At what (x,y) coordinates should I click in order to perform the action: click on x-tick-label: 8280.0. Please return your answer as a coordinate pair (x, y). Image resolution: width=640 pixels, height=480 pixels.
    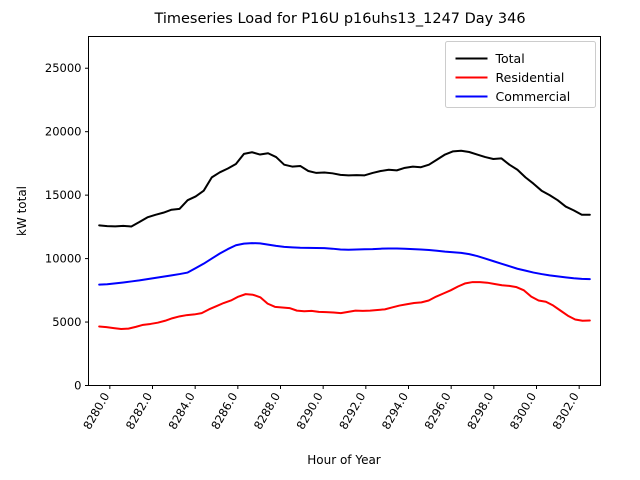
    Looking at the image, I should click on (96, 411).